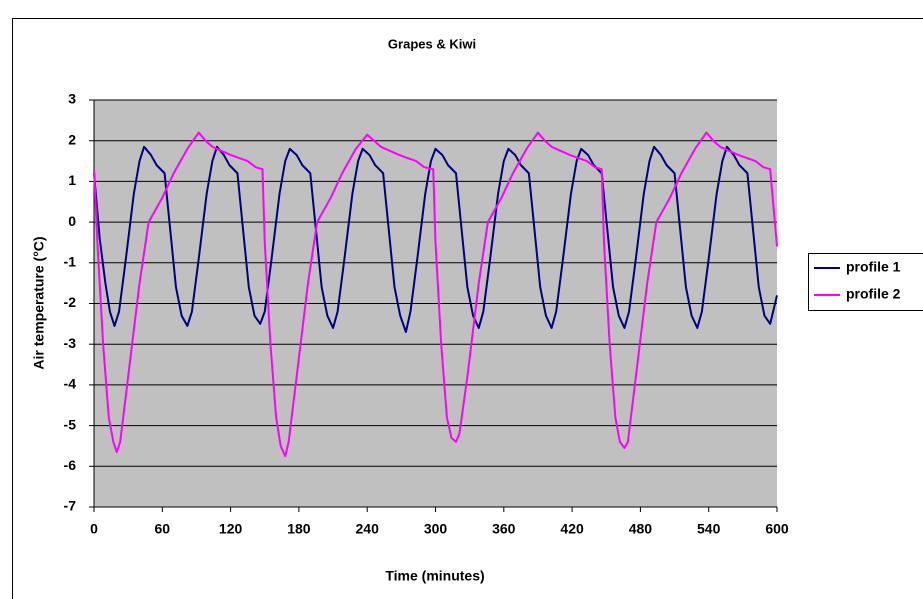  I want to click on x-tick-label: 300, so click(436, 529).